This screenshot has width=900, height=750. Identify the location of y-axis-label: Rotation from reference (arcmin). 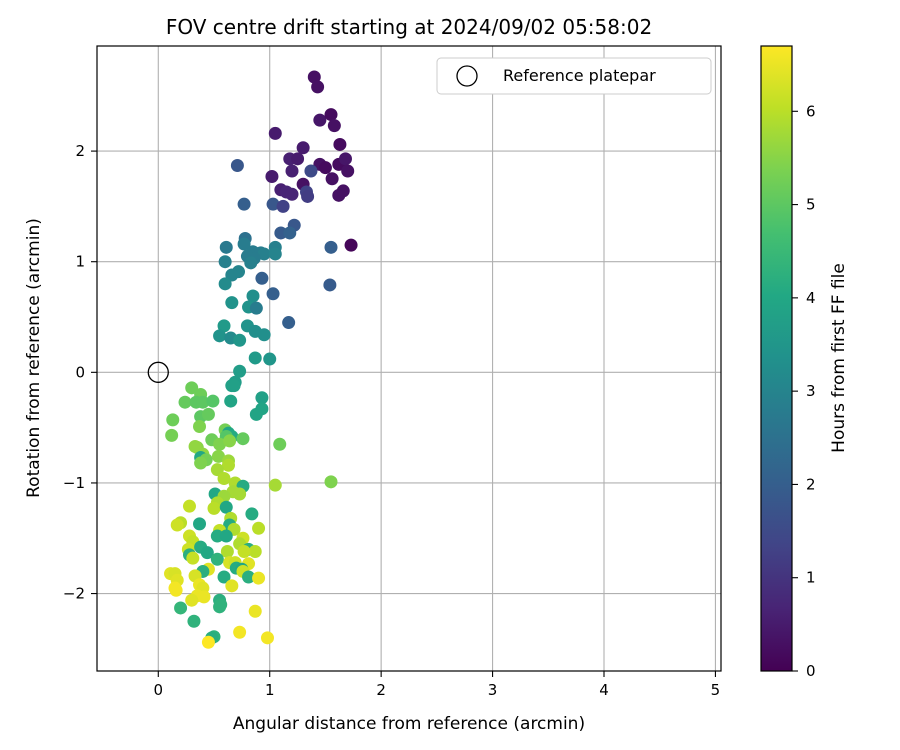
(34, 358).